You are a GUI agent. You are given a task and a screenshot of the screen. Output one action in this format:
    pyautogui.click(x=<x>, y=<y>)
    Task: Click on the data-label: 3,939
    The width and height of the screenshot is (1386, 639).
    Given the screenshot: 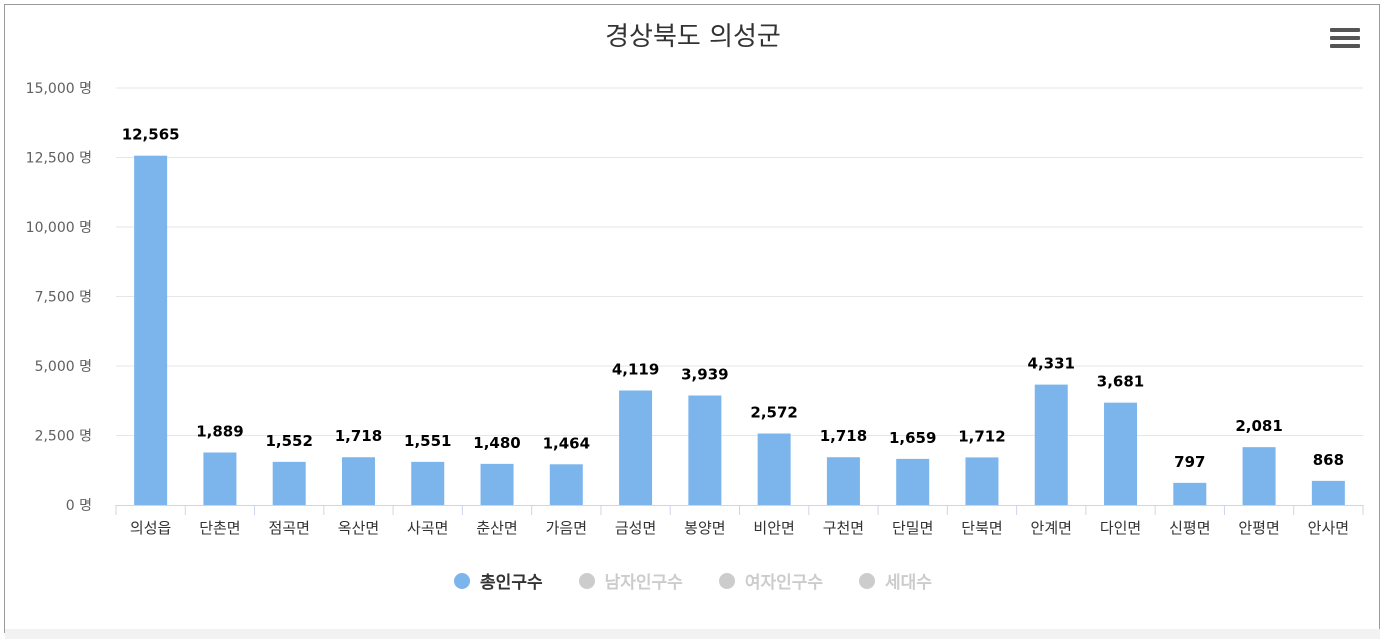 What is the action you would take?
    pyautogui.click(x=704, y=374)
    